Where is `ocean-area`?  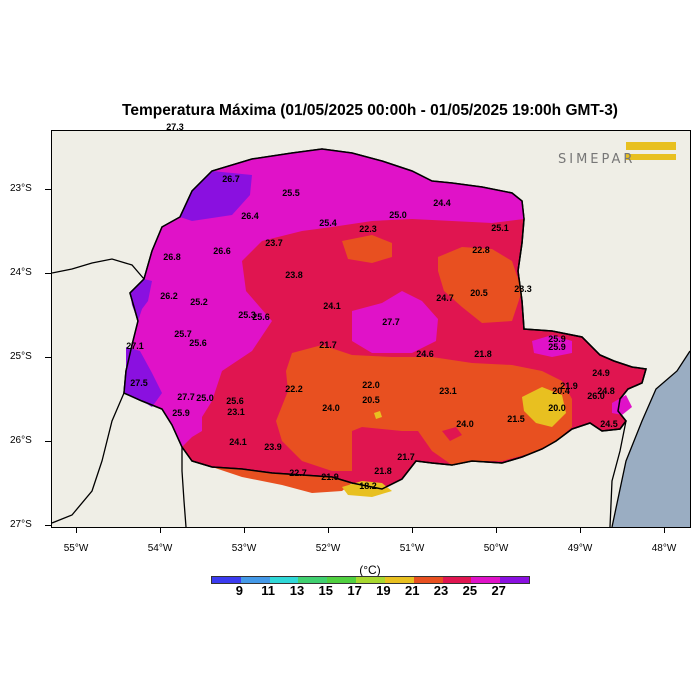
ocean-area is located at coordinates (651, 439).